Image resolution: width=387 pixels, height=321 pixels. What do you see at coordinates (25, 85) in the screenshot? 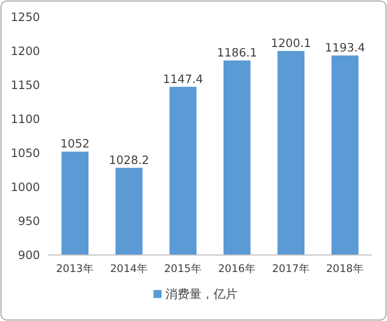
I see `y-tick-label: 1150` at bounding box center [25, 85].